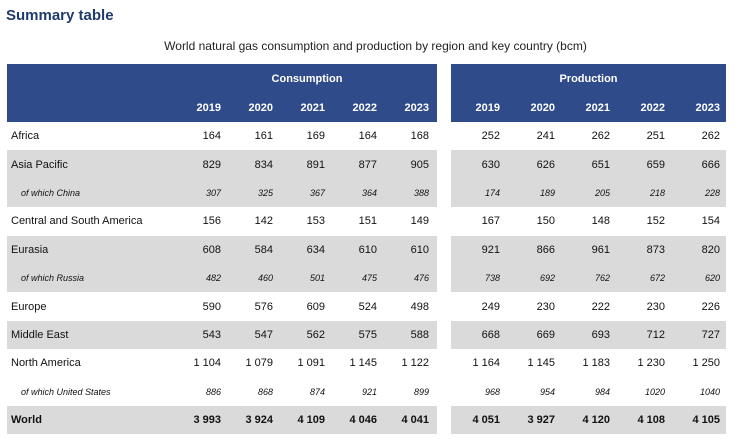 The height and width of the screenshot is (447, 751). What do you see at coordinates (92, 249) in the screenshot?
I see `row-label: Eurasia` at bounding box center [92, 249].